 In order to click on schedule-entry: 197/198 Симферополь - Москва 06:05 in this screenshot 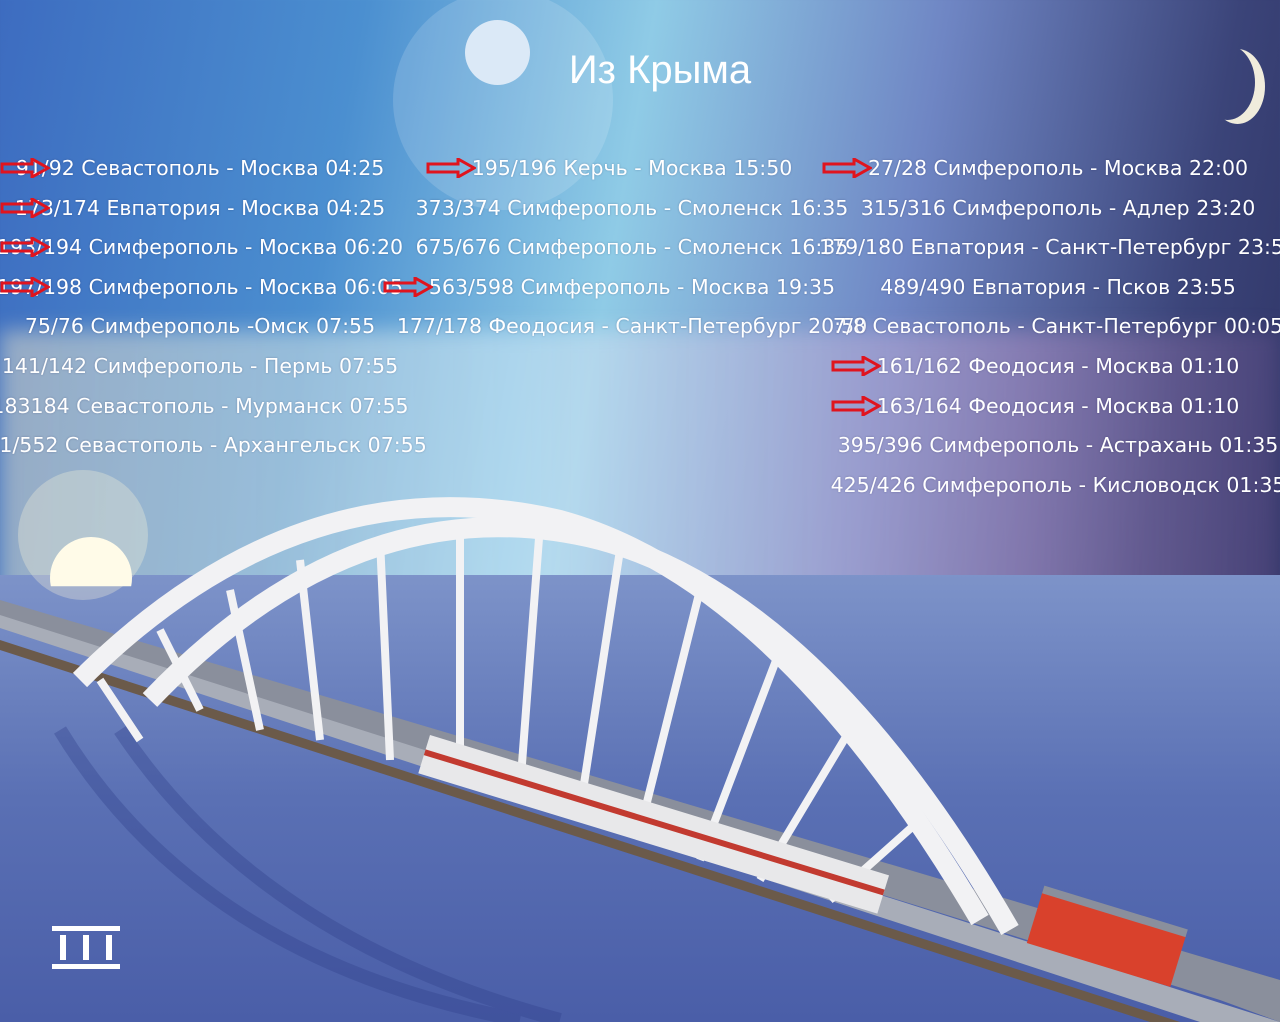, I will do `click(202, 286)`.